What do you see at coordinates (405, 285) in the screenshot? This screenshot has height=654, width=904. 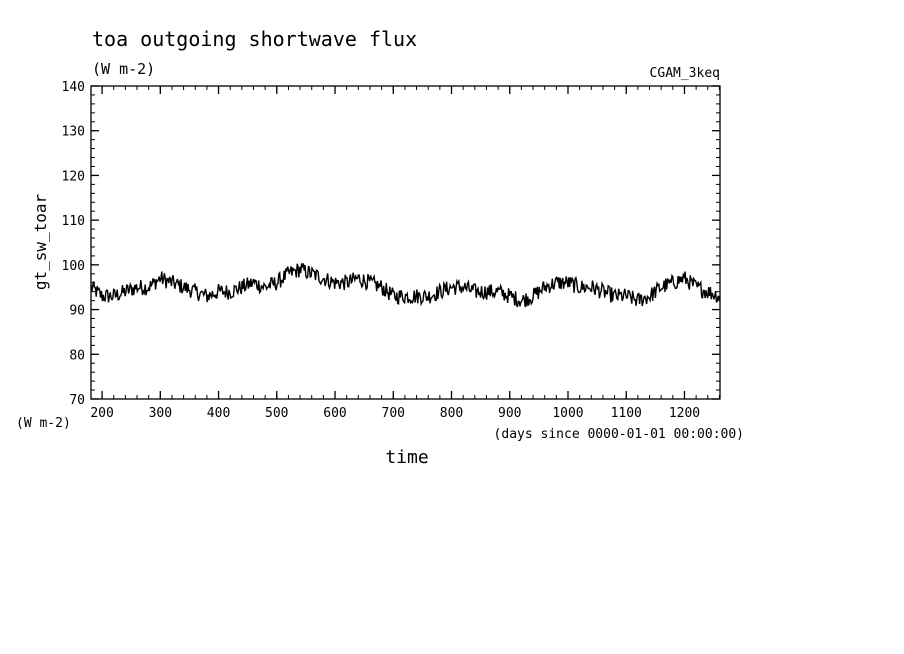 I see `series-line` at bounding box center [405, 285].